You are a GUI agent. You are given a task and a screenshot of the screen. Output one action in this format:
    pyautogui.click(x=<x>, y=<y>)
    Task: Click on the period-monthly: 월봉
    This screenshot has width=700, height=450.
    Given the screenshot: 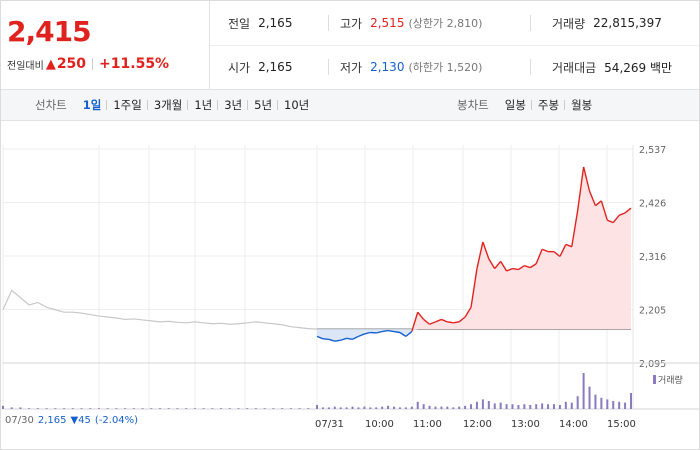 What is the action you would take?
    pyautogui.click(x=581, y=105)
    